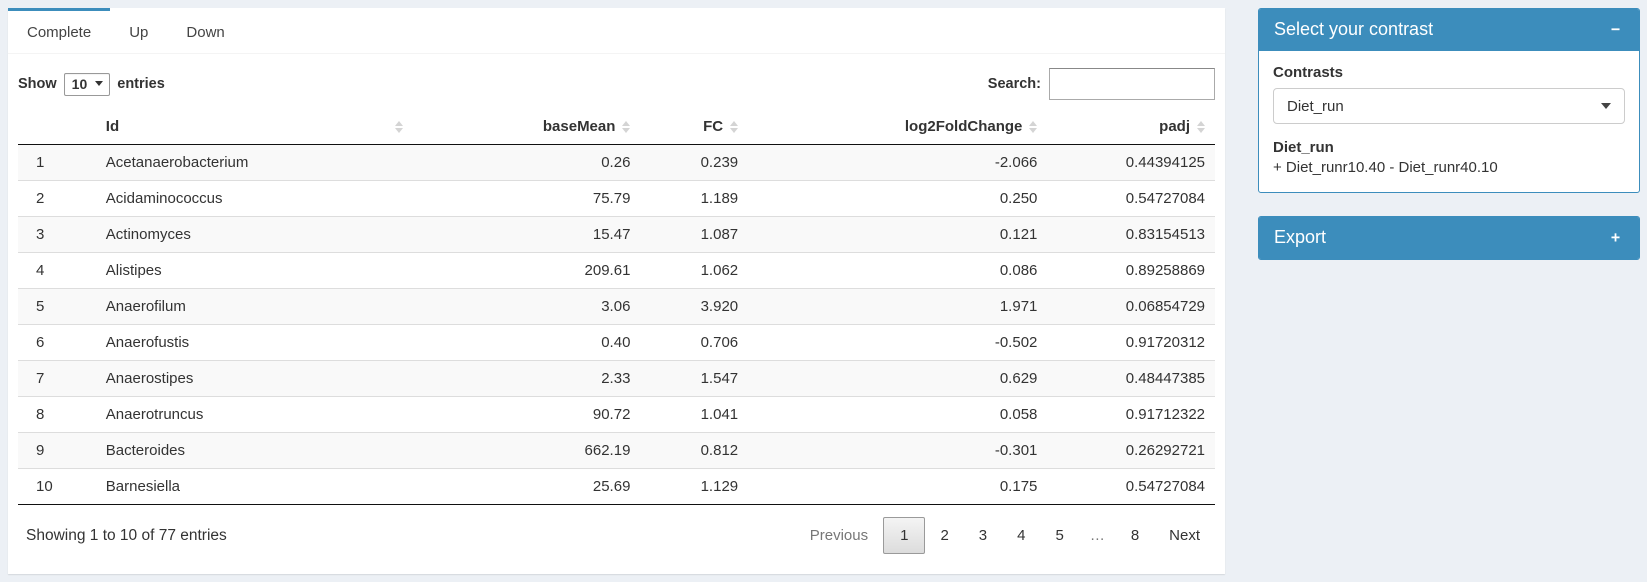 The image size is (1647, 582). I want to click on cell-basemean: 15.47, so click(527, 234).